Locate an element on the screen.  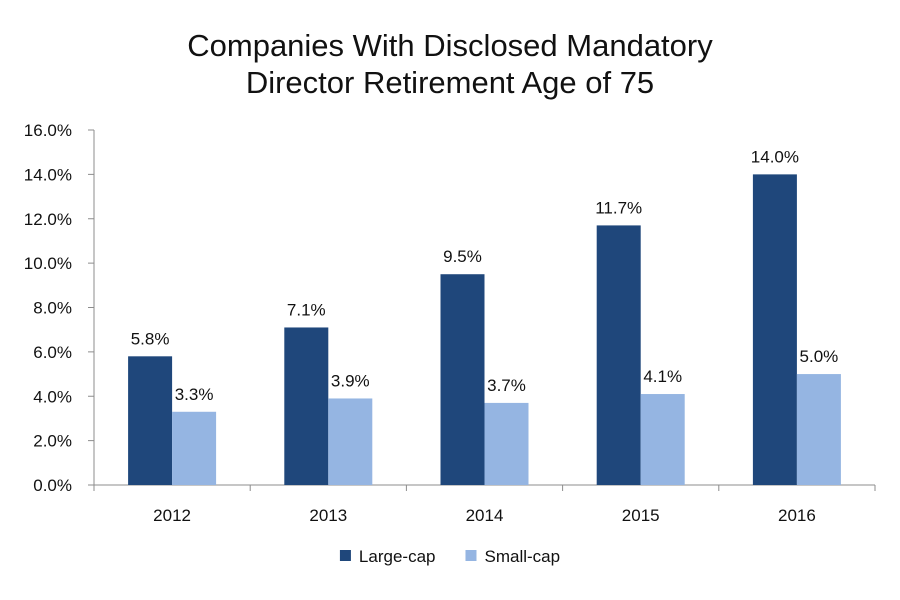
data-label: 7.1% is located at coordinates (306, 309).